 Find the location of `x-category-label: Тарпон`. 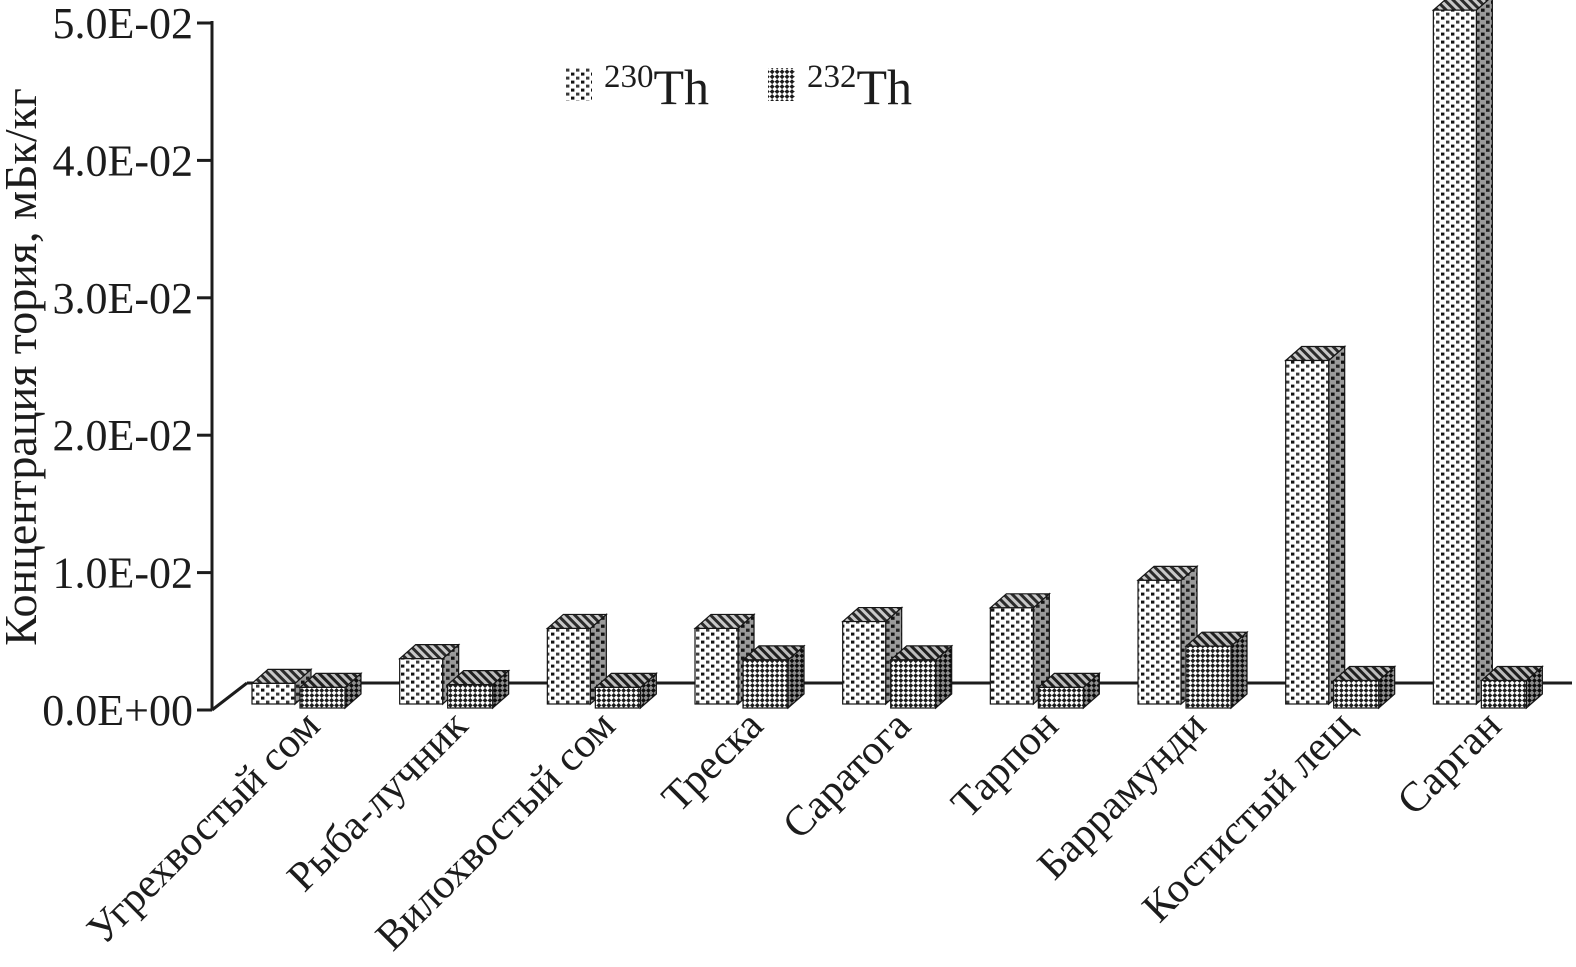

x-category-label: Тарпон is located at coordinates (1005, 765).